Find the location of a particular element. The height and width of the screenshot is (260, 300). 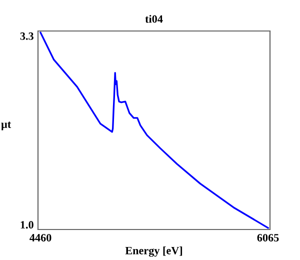

x-tick-label: 4460 is located at coordinates (41, 238).